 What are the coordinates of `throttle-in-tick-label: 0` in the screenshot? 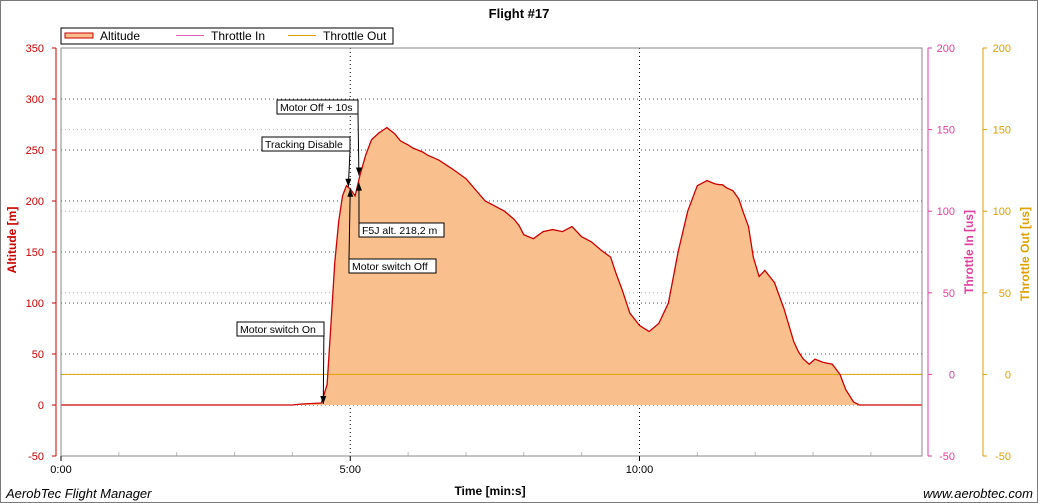 It's located at (952, 375).